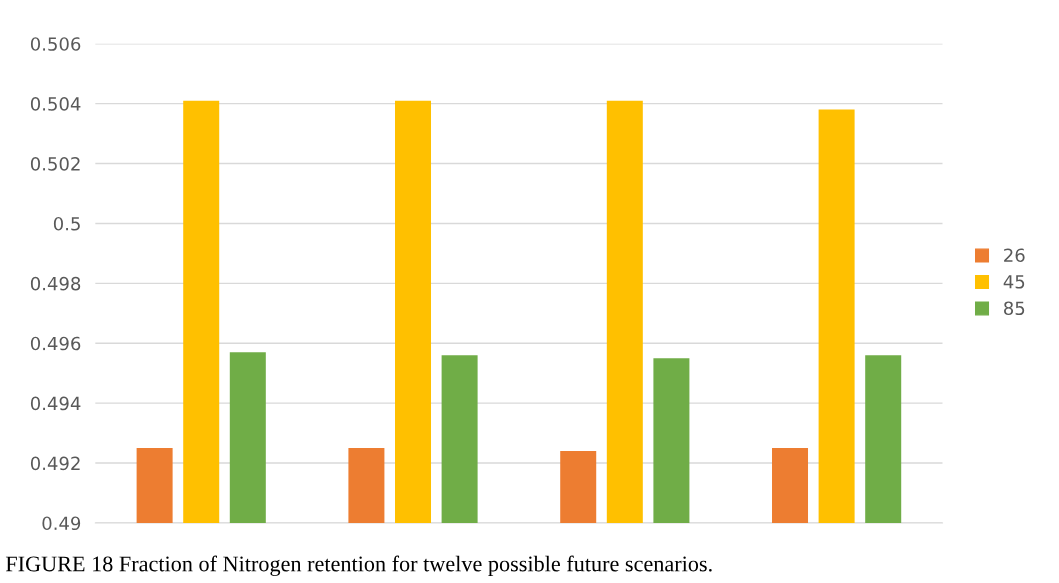 The image size is (1059, 583). I want to click on legend-label: 45, so click(1014, 282).